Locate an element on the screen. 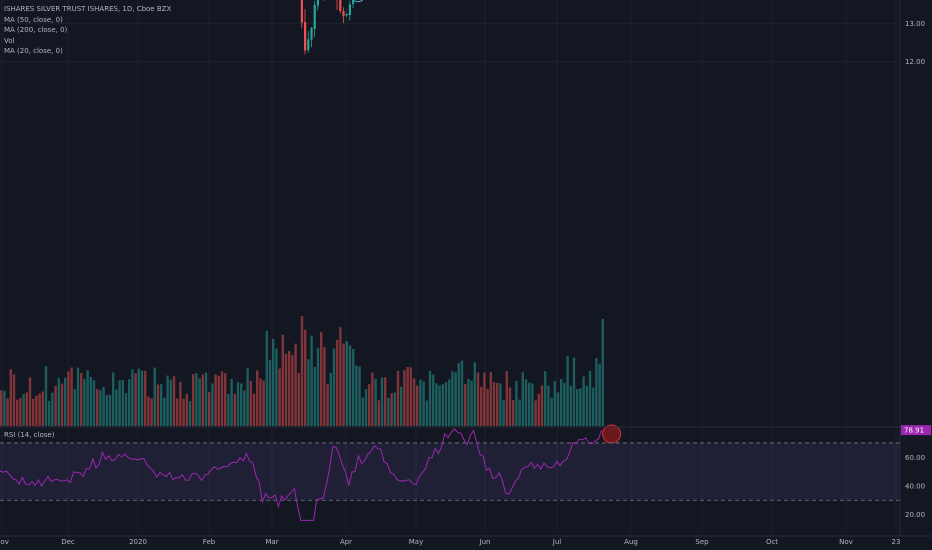 This screenshot has width=932, height=550. time-tick-label: May is located at coordinates (416, 542).